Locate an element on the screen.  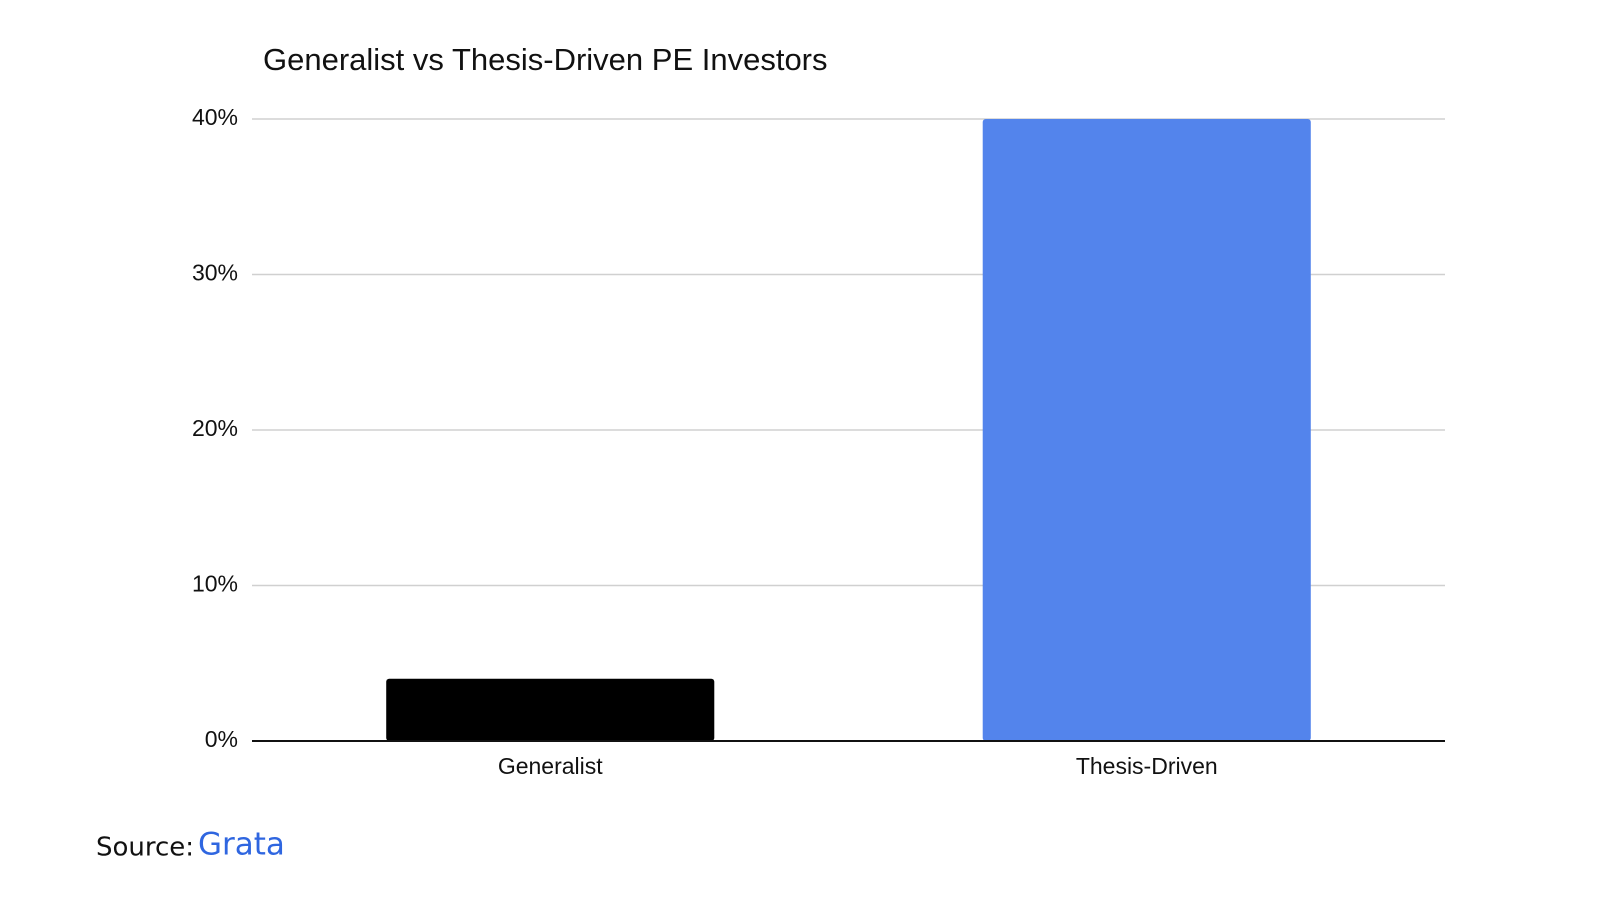
source-label: Source: is located at coordinates (145, 848).